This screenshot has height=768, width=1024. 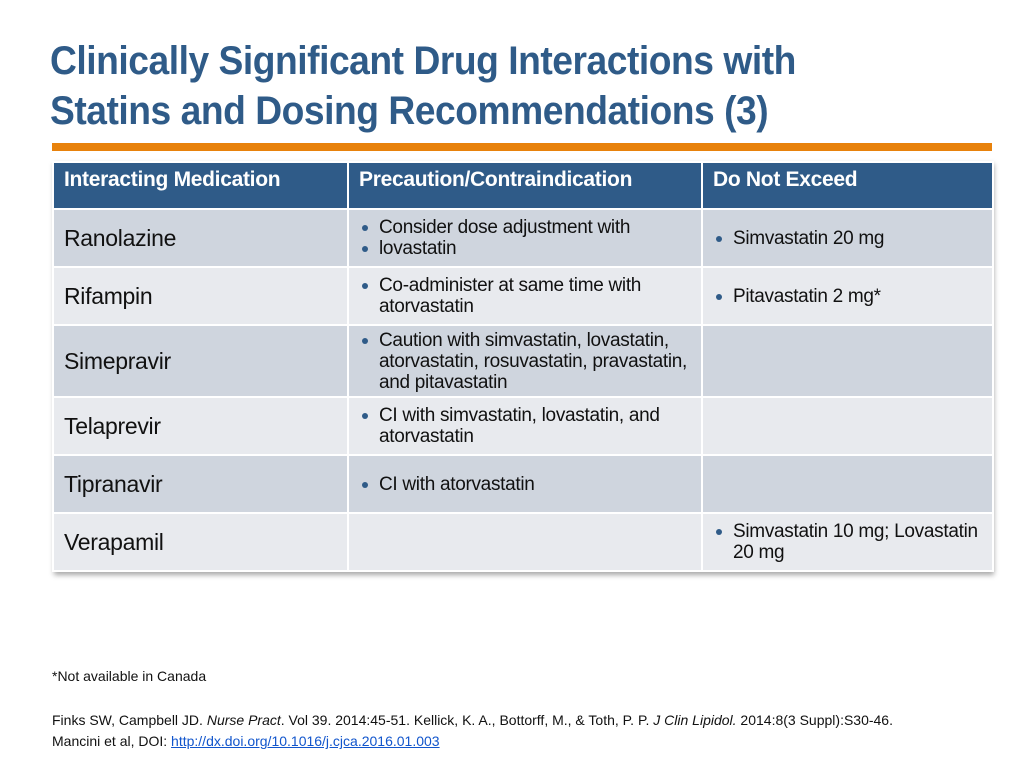 I want to click on precaution-list: CI with atorvastatin, so click(x=525, y=484).